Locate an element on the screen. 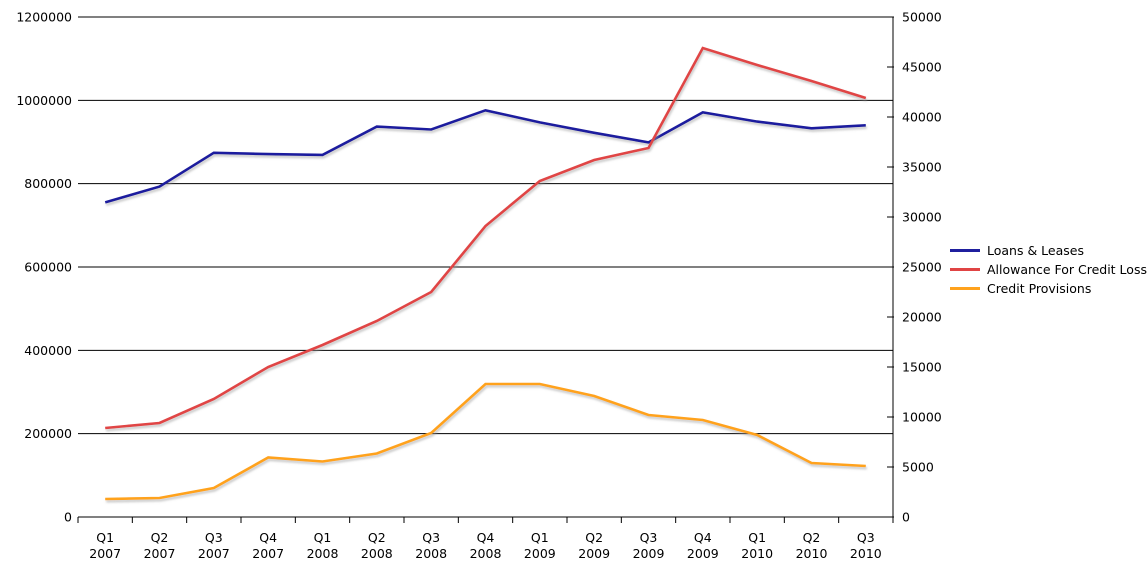 The height and width of the screenshot is (572, 1147). right-axis-tick-label: 5000 is located at coordinates (918, 467).